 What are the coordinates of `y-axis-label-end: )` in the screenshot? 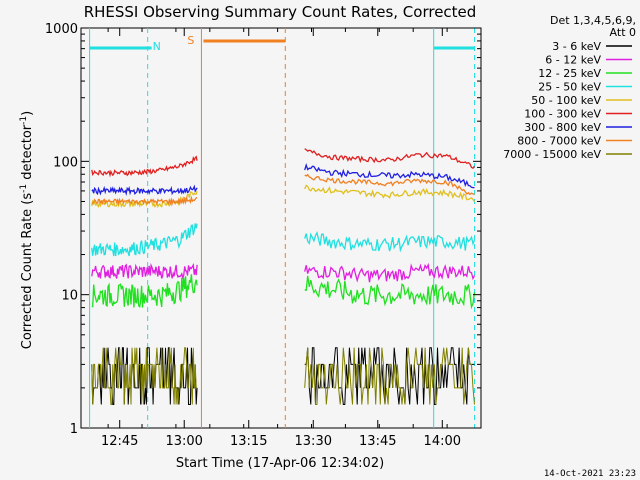 It's located at (27, 113).